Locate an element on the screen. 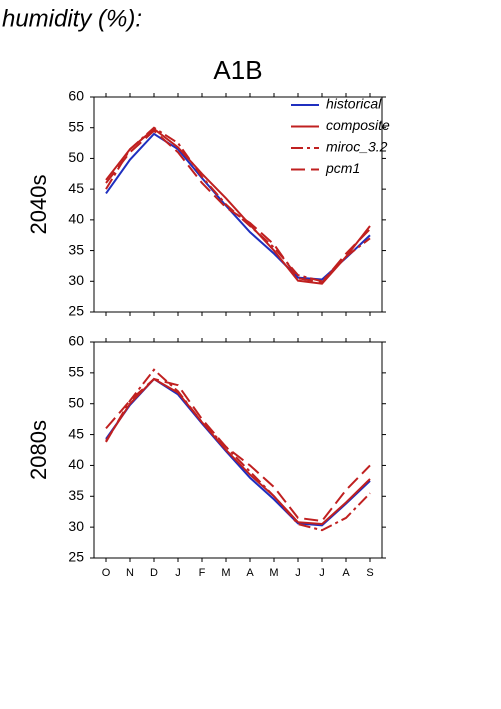  x-tick-label: S is located at coordinates (369, 573).